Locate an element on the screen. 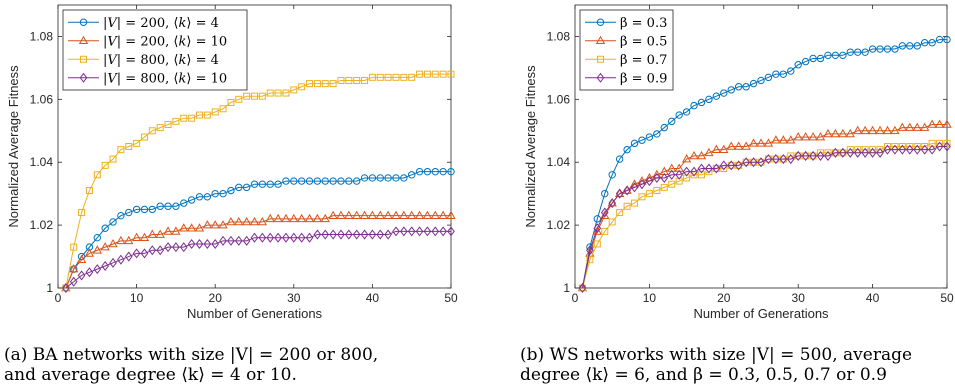  x-tick-label: 10 is located at coordinates (137, 298).